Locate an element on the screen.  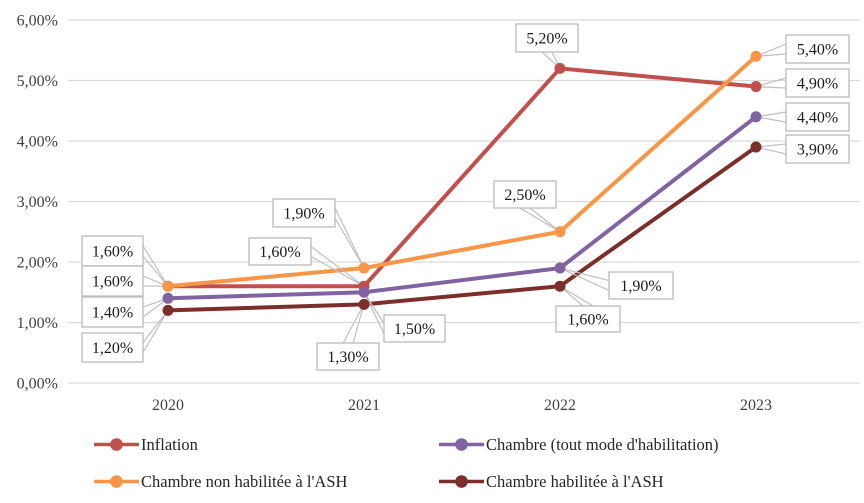
data-label-value: 1,40% is located at coordinates (112, 313).